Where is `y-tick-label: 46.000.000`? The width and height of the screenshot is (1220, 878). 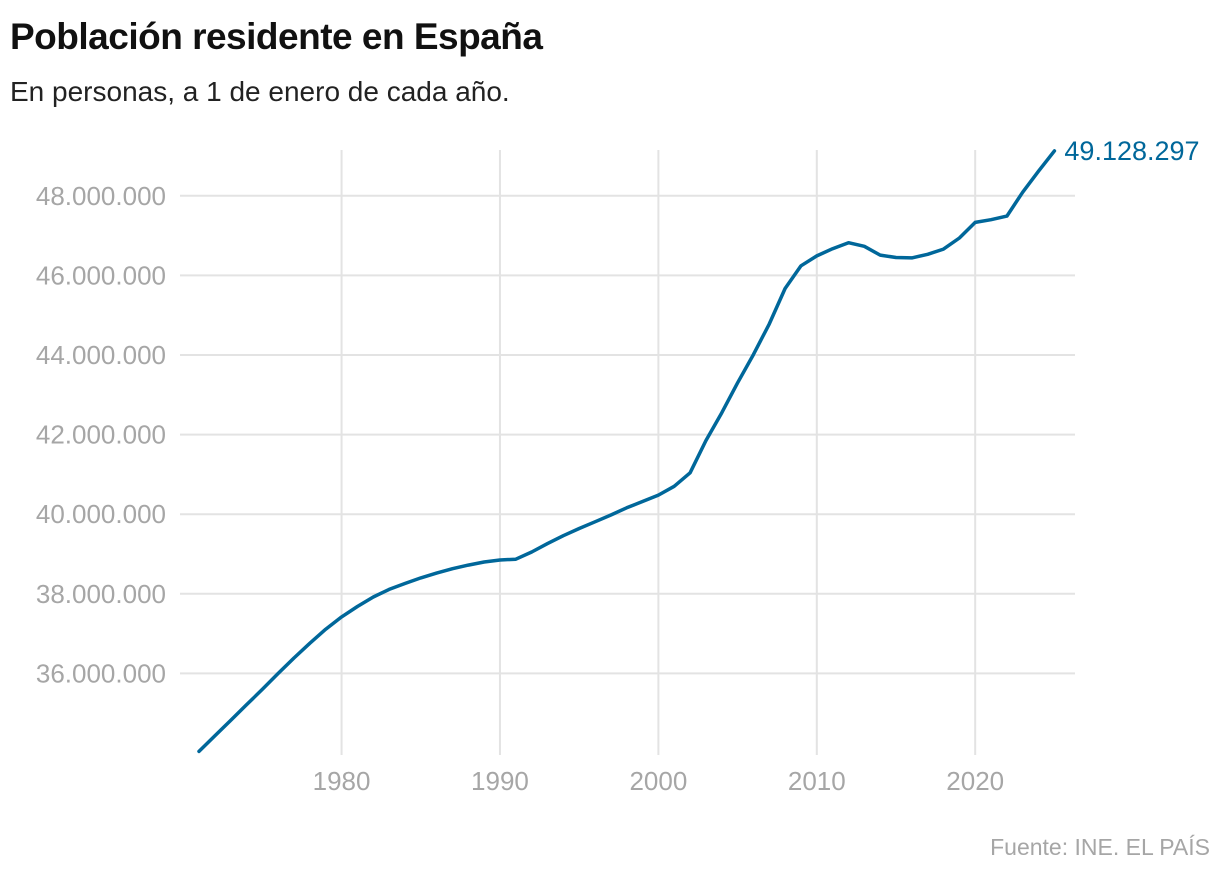
y-tick-label: 46.000.000 is located at coordinates (101, 275).